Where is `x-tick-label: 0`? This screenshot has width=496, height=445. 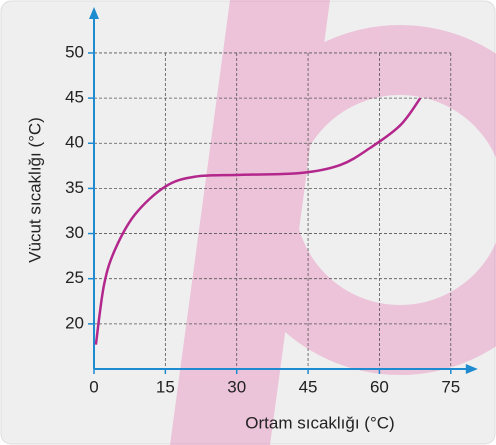 x-tick-label: 0 is located at coordinates (93, 386).